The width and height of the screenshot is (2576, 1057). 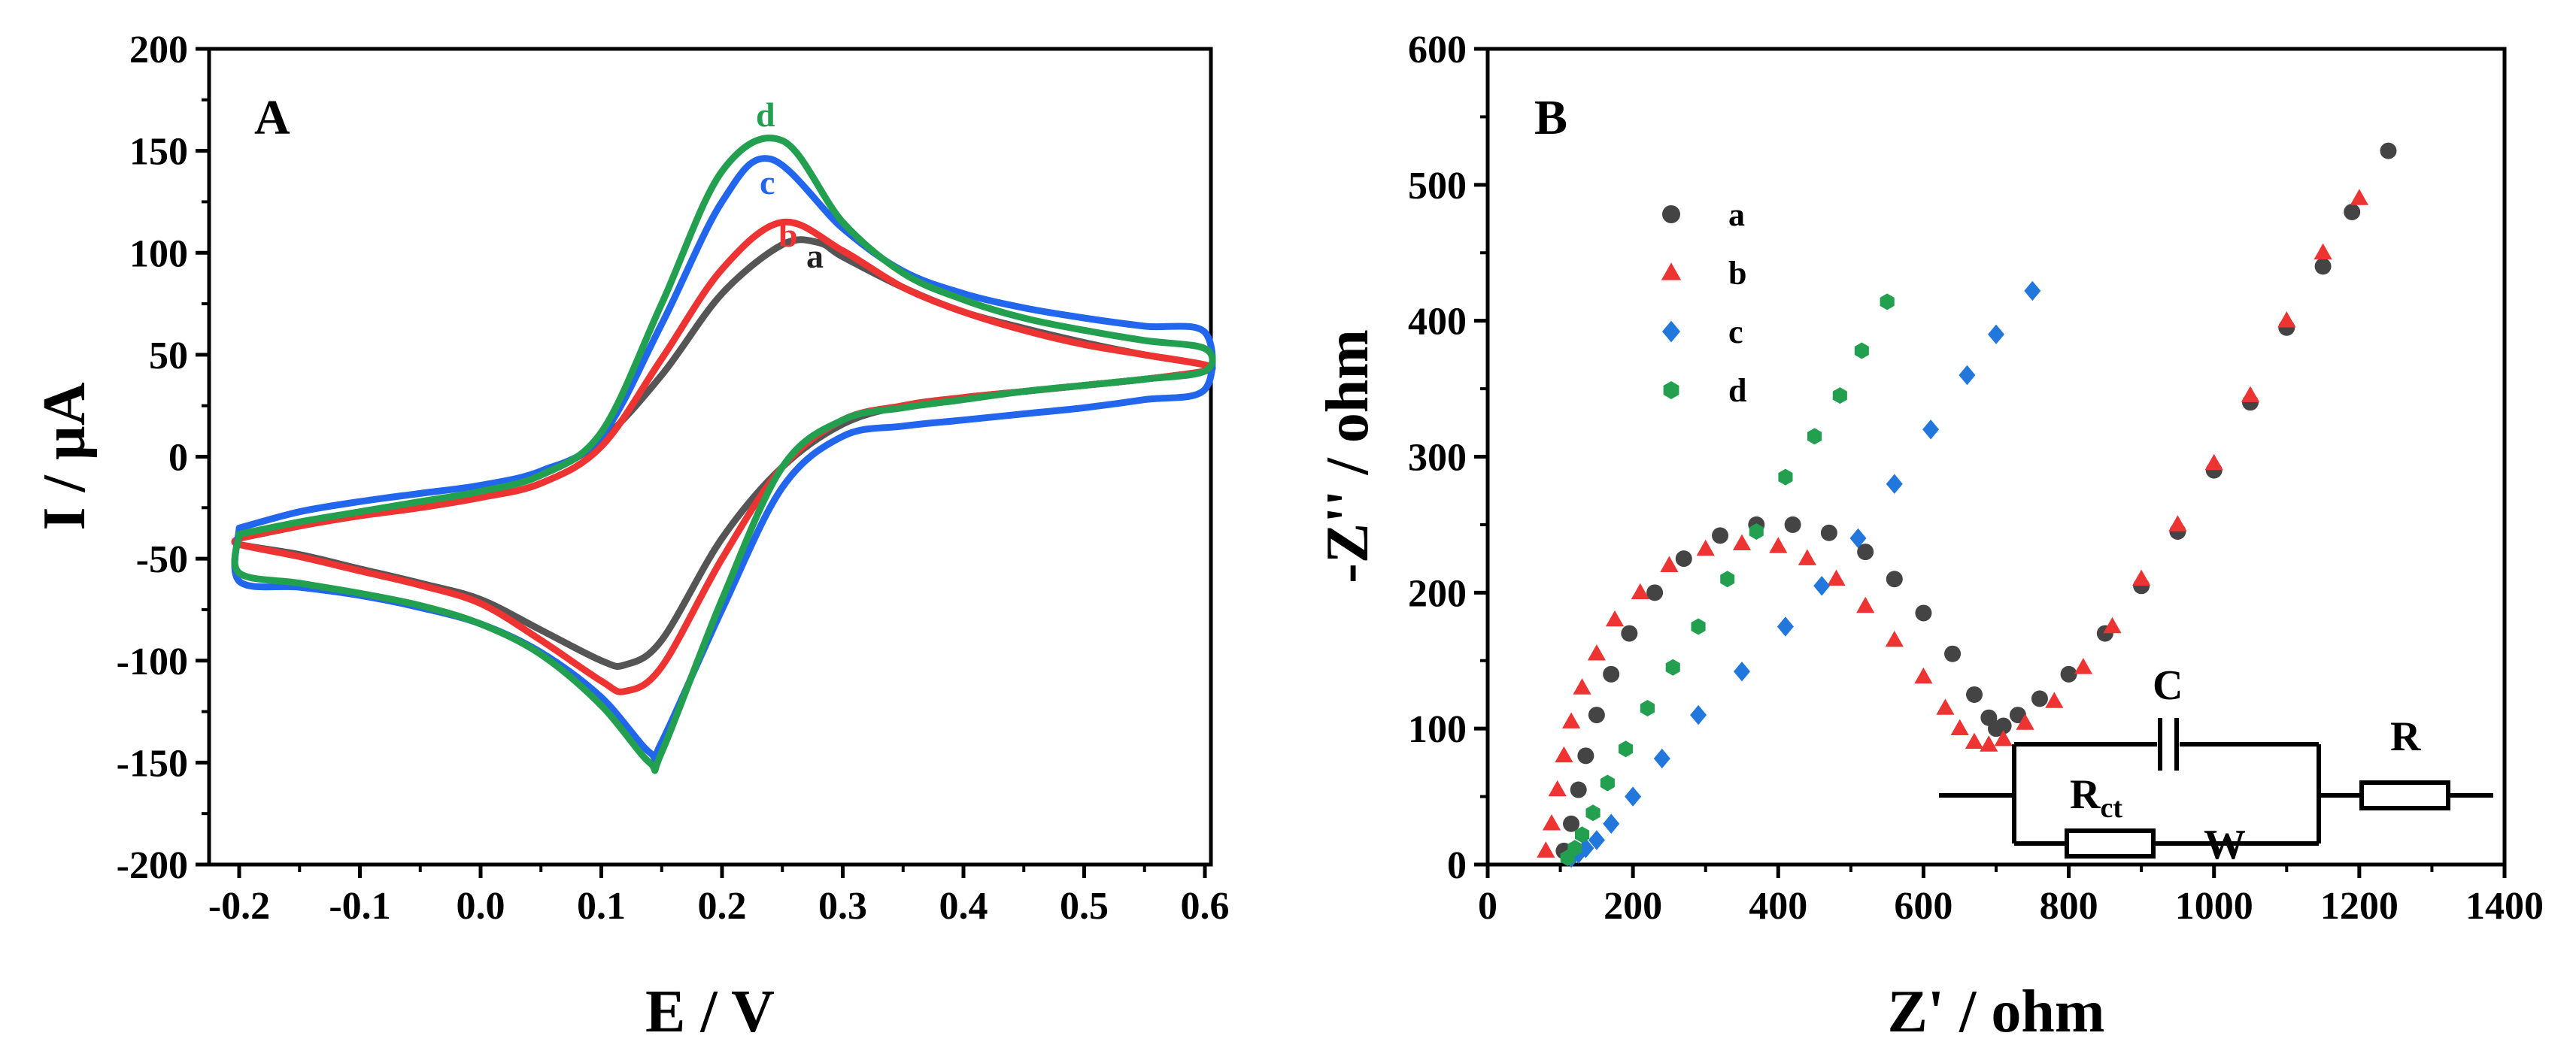 What do you see at coordinates (710, 1012) in the screenshot?
I see `panel-a-x-axis-title: E / V` at bounding box center [710, 1012].